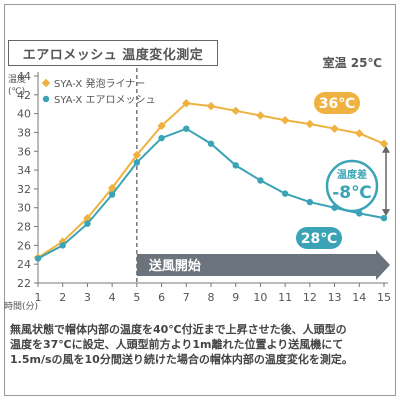  What do you see at coordinates (177, 344) in the screenshot?
I see `caption-line: 温度を37℃に設定、人頭型前方より1m離れた位置より送風機にて` at bounding box center [177, 344].